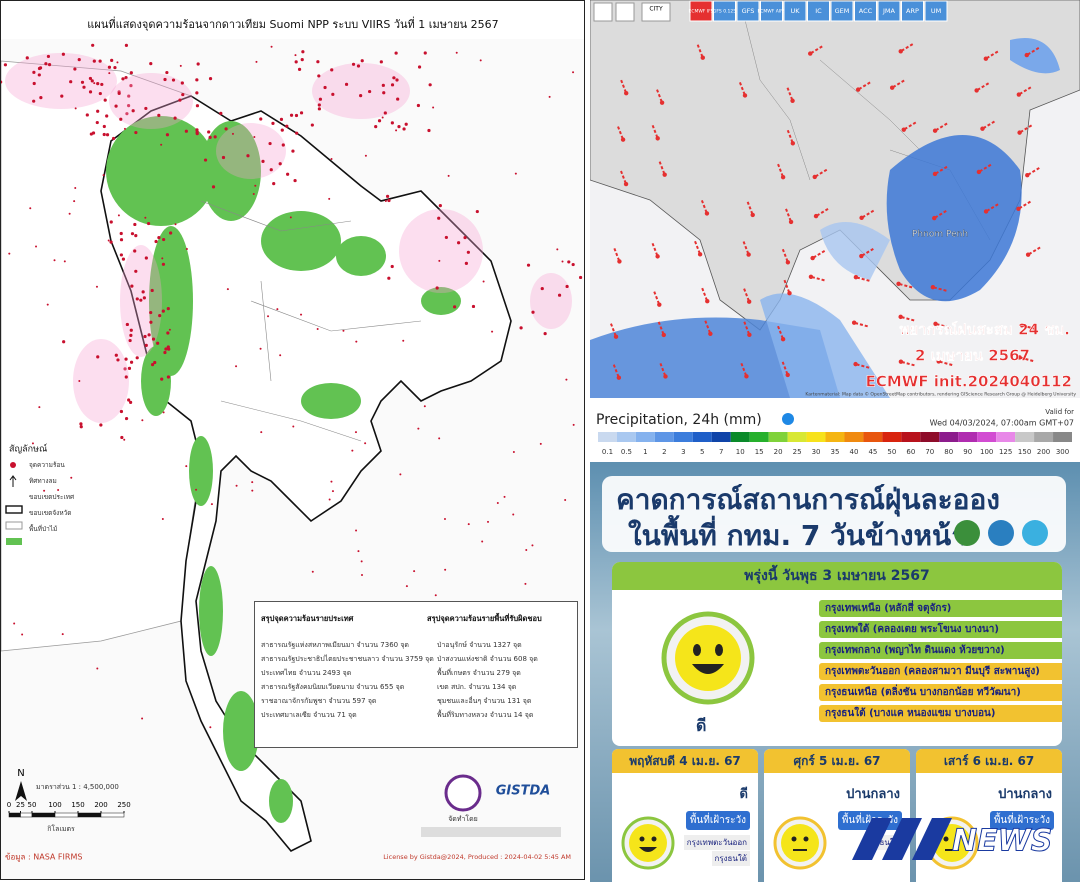 This screenshot has width=1080, height=882. I want to click on model-button-label: ECMWF AIFS, so click(771, 12).